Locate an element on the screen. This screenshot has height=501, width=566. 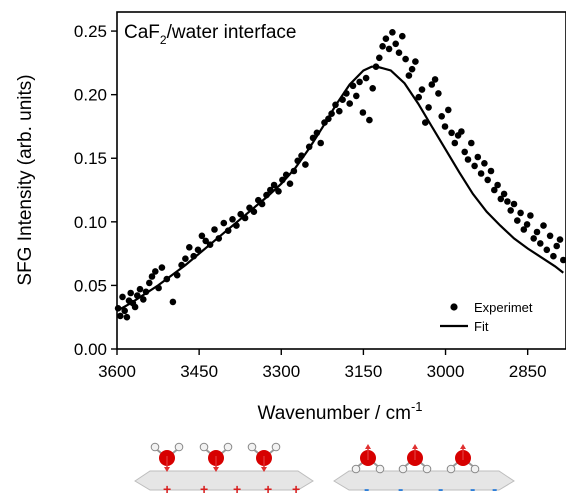
y-tick-label: 0.00 is located at coordinates (90, 349).